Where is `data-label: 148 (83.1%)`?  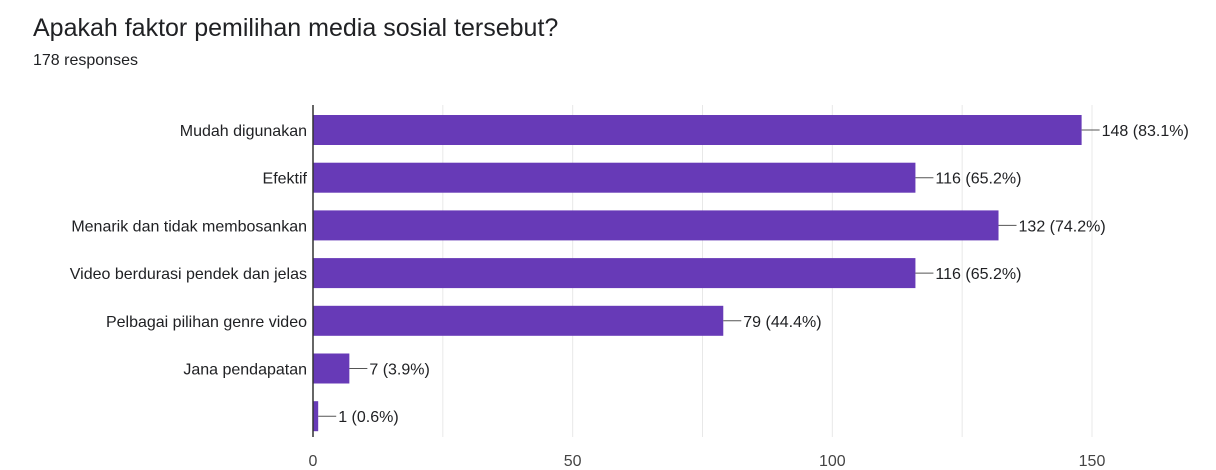 data-label: 148 (83.1%) is located at coordinates (1145, 131).